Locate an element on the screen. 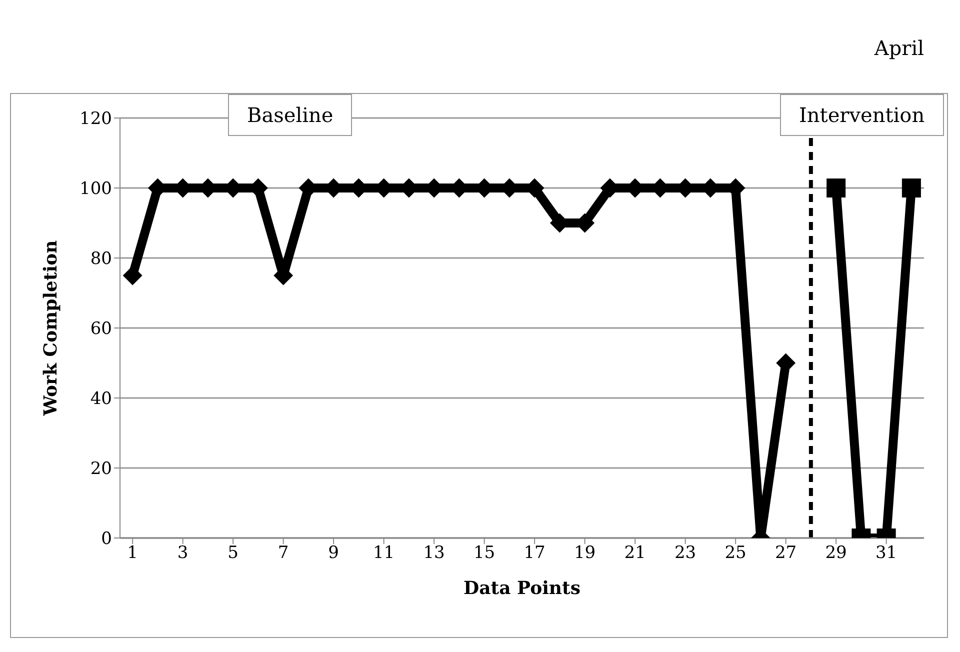  x-tick-label: 3 is located at coordinates (182, 553).